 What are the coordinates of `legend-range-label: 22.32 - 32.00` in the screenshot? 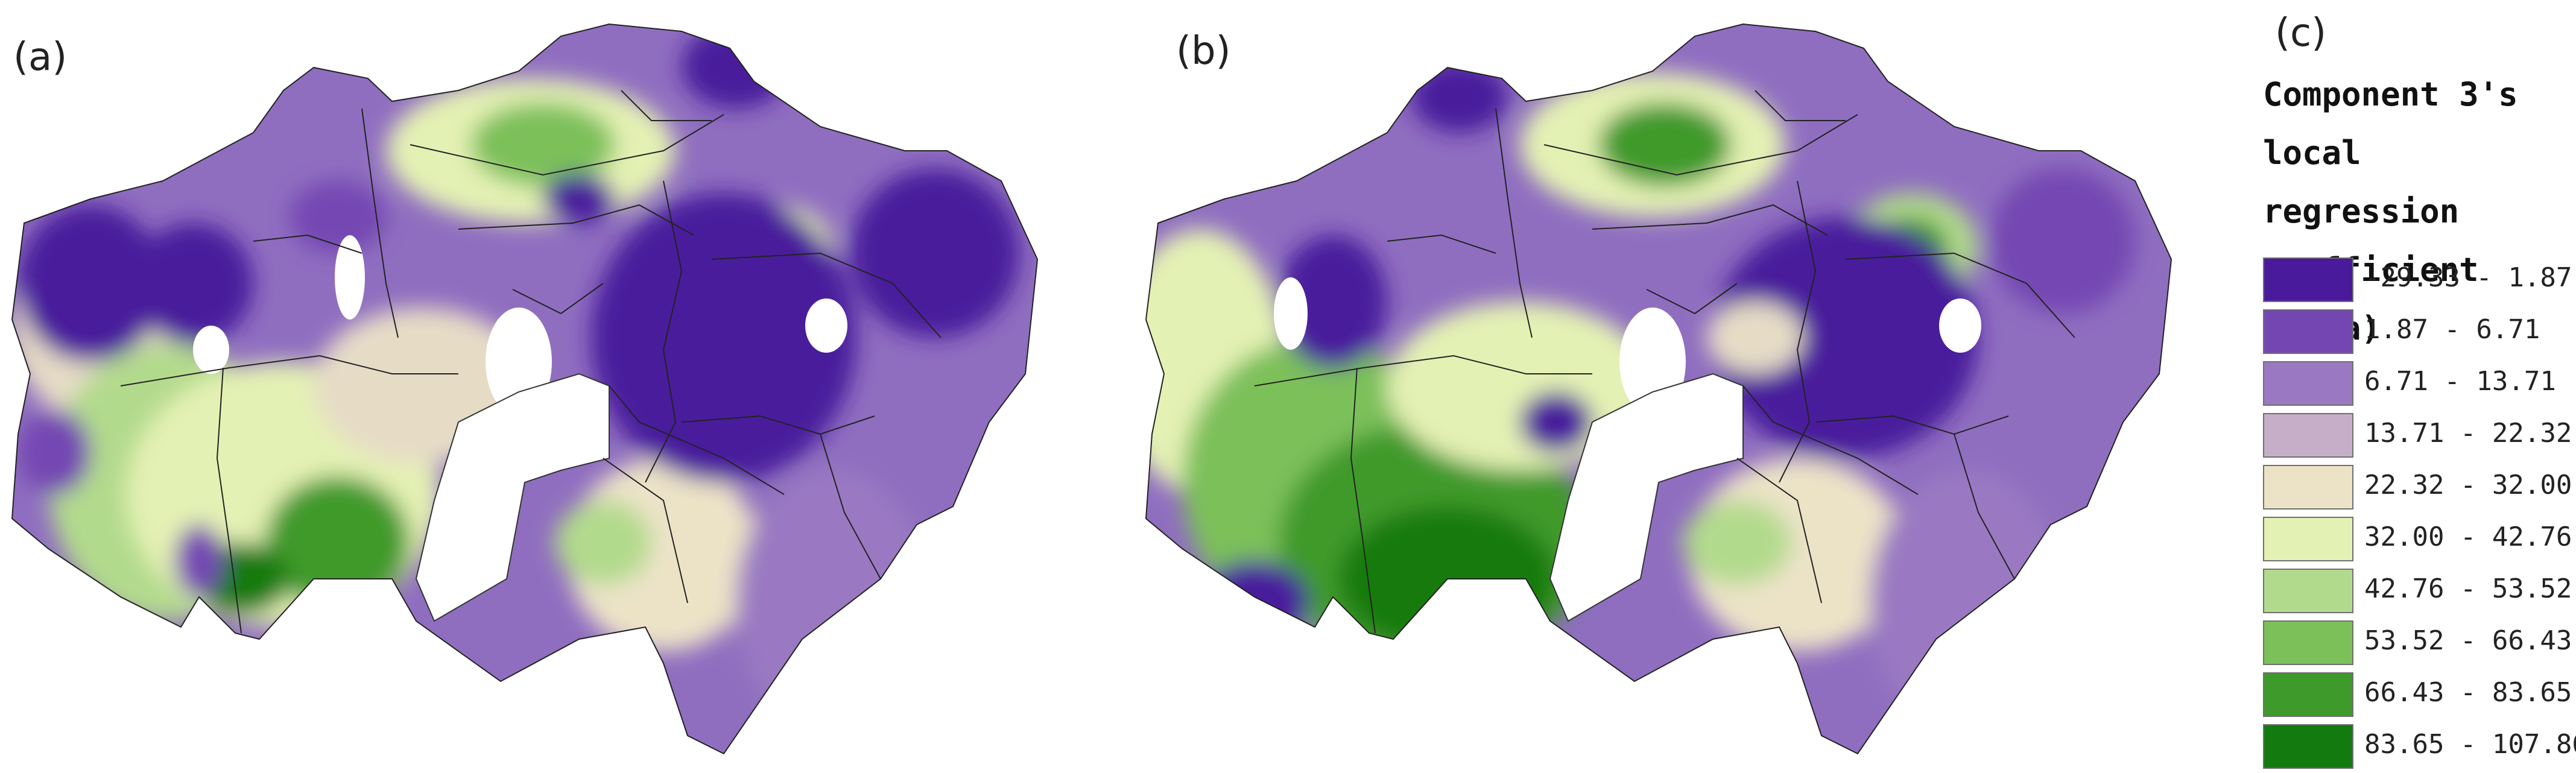 It's located at (2468, 485).